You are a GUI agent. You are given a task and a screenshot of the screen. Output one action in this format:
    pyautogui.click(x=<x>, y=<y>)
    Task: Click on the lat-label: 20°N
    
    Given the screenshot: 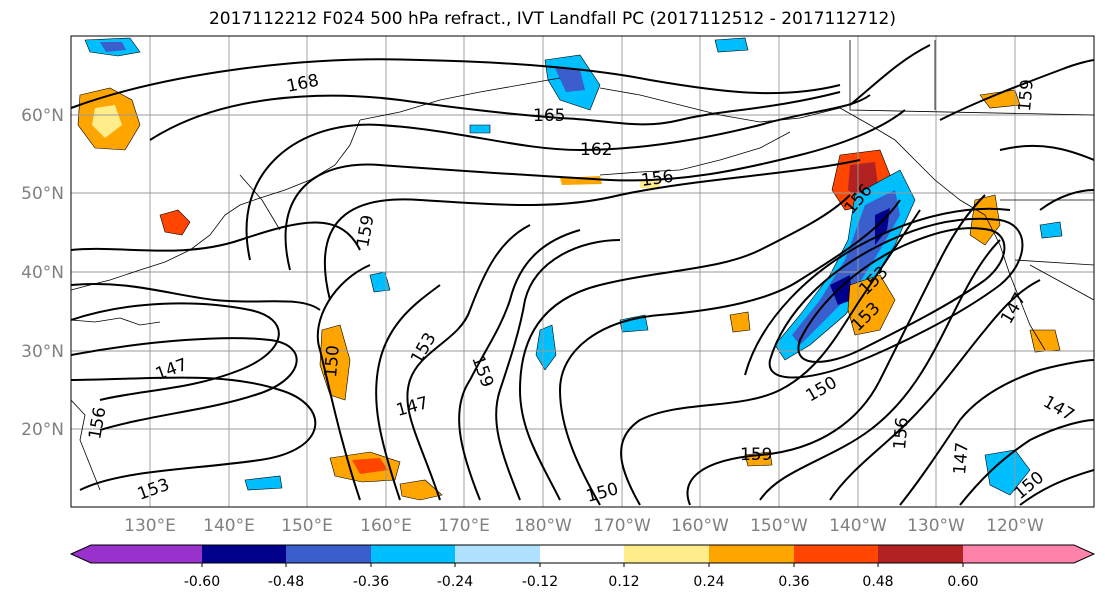 What is the action you would take?
    pyautogui.click(x=42, y=430)
    